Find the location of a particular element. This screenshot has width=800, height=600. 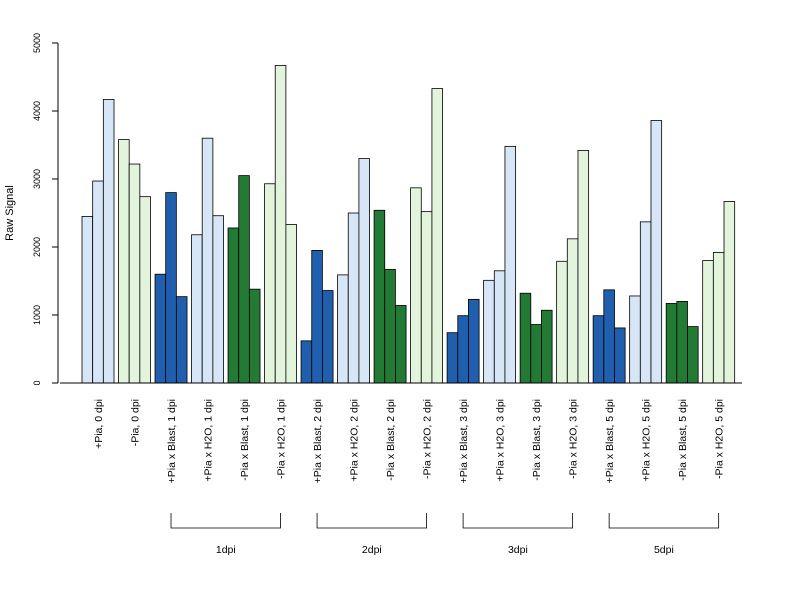

category-label: -Pia x H2O, 5 dpi is located at coordinates (720, 439).